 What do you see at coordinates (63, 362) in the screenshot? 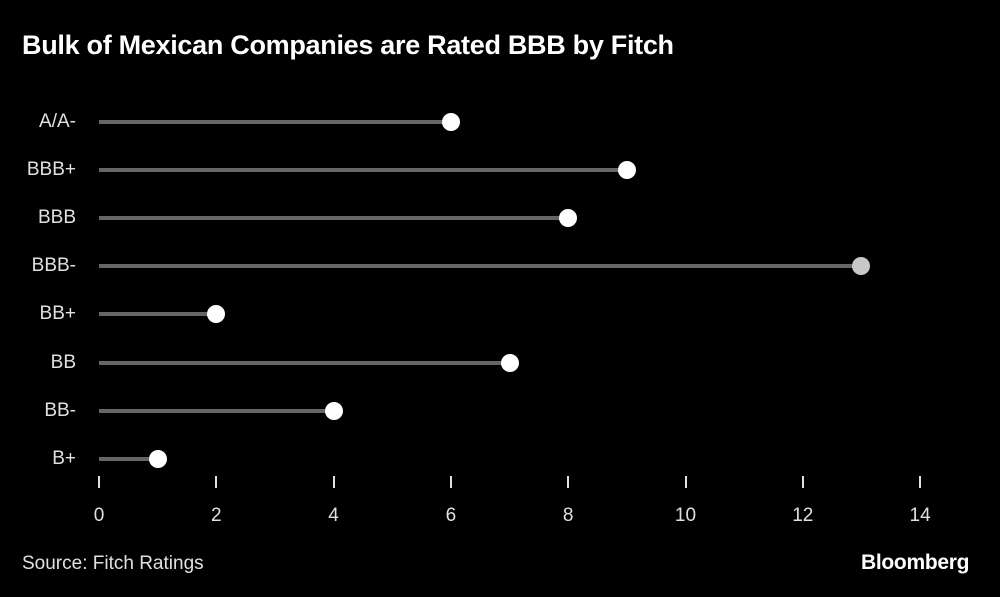
I see `category-label: BB` at bounding box center [63, 362].